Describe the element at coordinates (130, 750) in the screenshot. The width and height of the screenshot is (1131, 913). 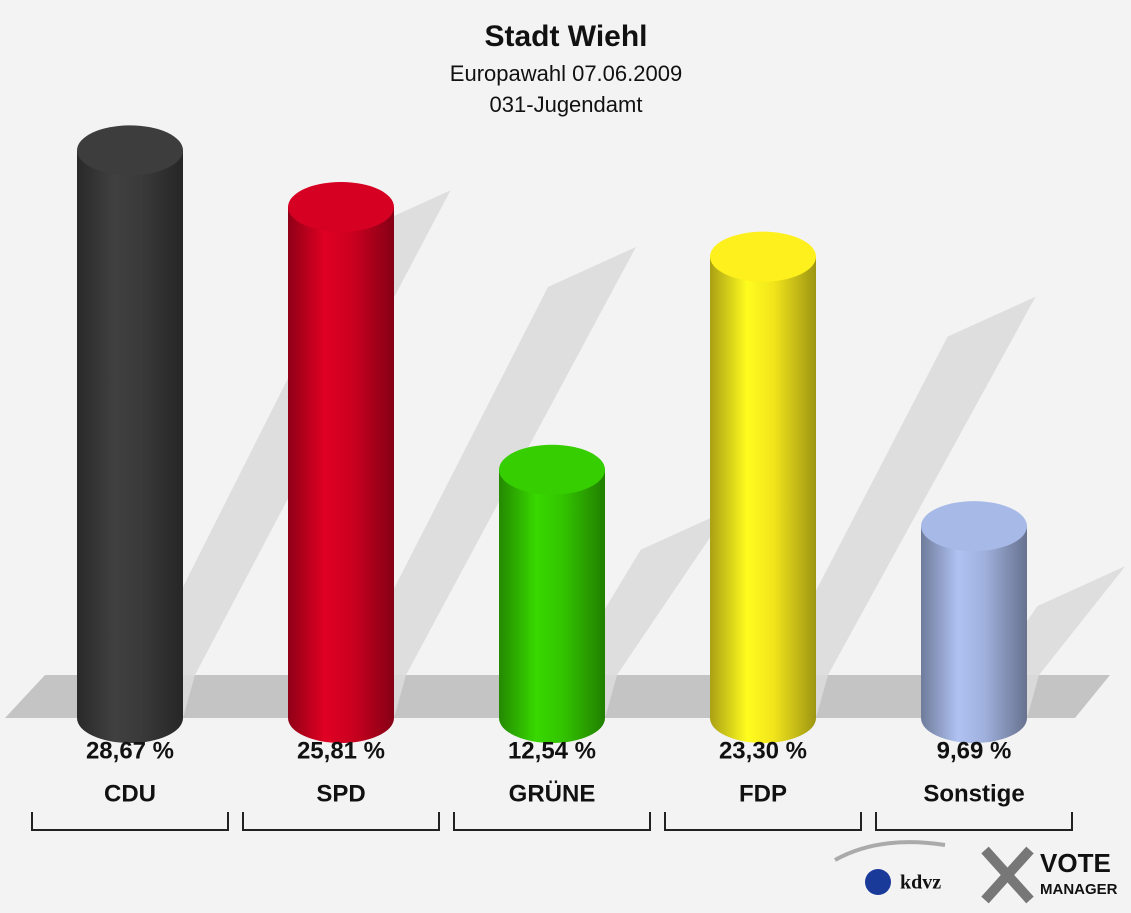
I see `value-label: 28,67 %` at that location.